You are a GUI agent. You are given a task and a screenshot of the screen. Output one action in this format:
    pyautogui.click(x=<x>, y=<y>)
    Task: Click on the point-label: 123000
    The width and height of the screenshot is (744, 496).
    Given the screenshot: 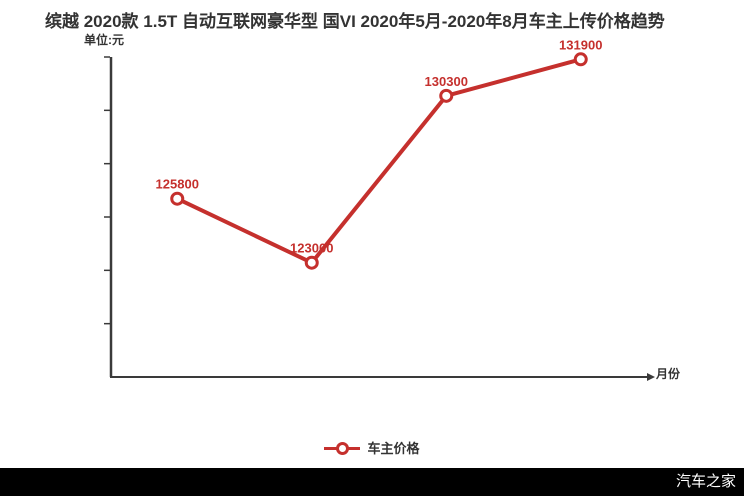 What is the action you would take?
    pyautogui.click(x=311, y=248)
    